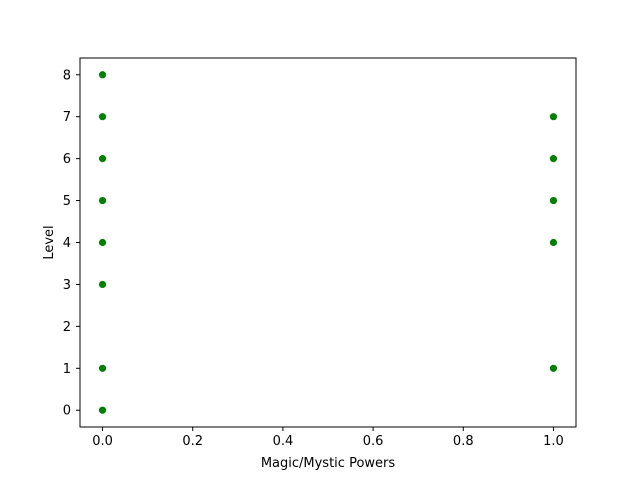 The height and width of the screenshot is (480, 640). Describe the element at coordinates (67, 159) in the screenshot. I see `y-tick-label: 6` at that location.